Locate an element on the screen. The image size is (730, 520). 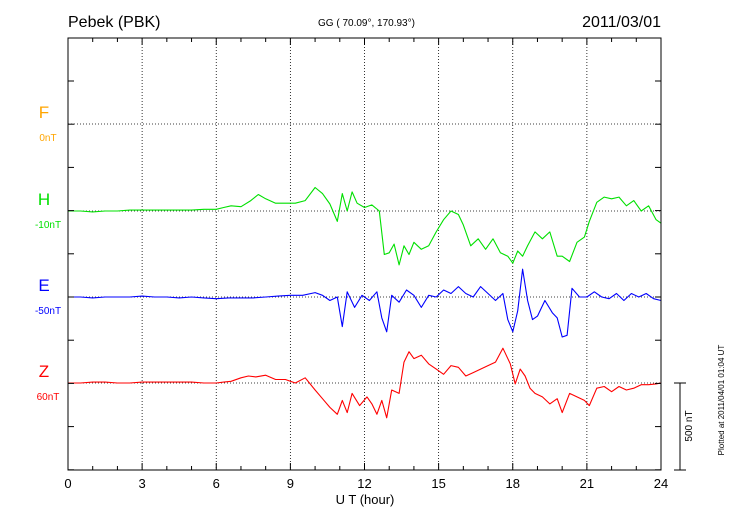
component-letter-e: E is located at coordinates (43, 285).